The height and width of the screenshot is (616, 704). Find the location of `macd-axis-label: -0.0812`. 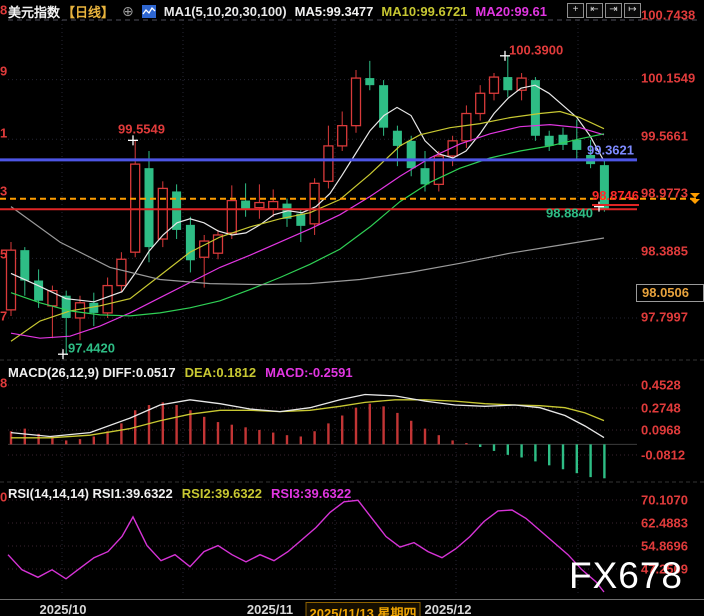

macd-axis-label: -0.0812 is located at coordinates (663, 455).